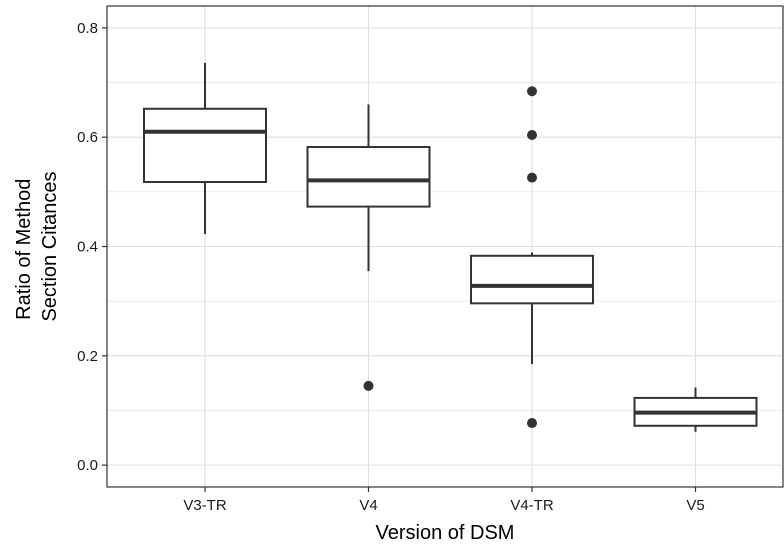 This screenshot has width=784, height=546. What do you see at coordinates (87, 356) in the screenshot?
I see `y-tick-label: 0.2` at bounding box center [87, 356].